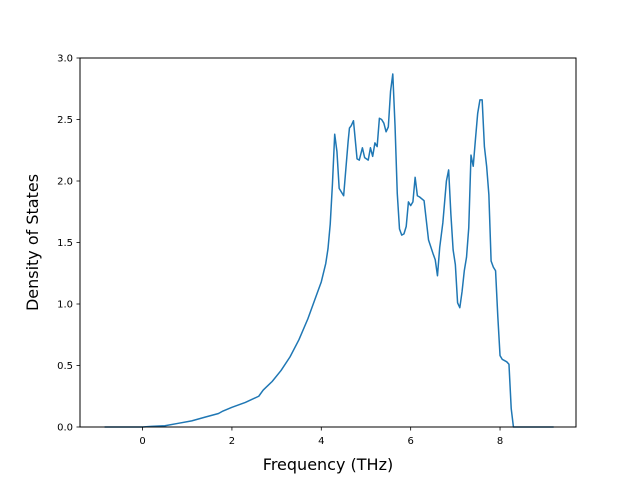 The image size is (640, 480). I want to click on y-tick-label: 0.5, so click(65, 366).